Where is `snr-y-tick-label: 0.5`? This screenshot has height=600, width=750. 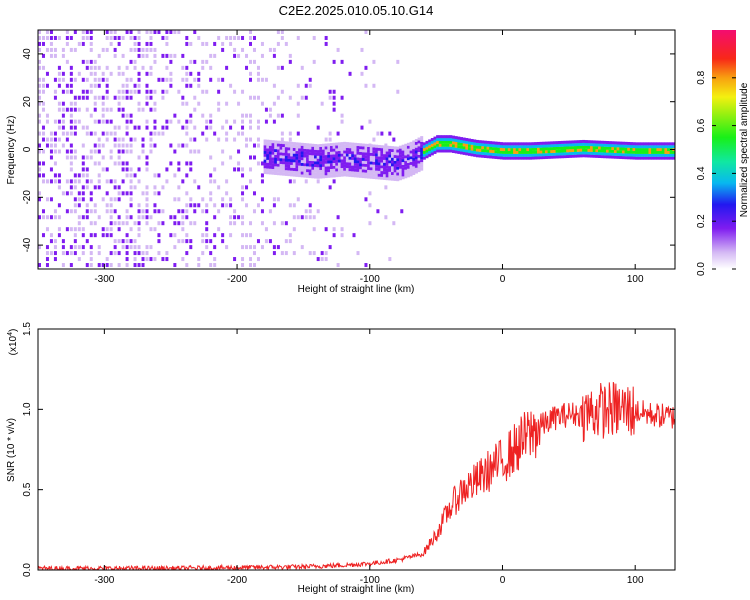 snr-y-tick-label: 0.5 is located at coordinates (27, 489).